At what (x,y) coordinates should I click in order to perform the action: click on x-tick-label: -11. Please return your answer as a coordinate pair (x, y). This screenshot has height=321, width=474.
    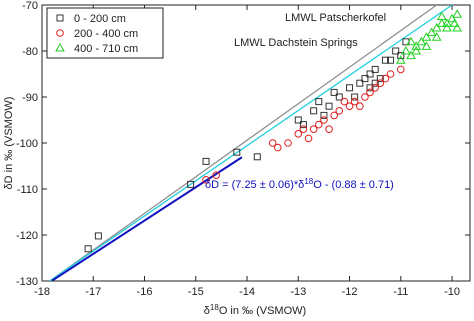
    Looking at the image, I should click on (400, 292).